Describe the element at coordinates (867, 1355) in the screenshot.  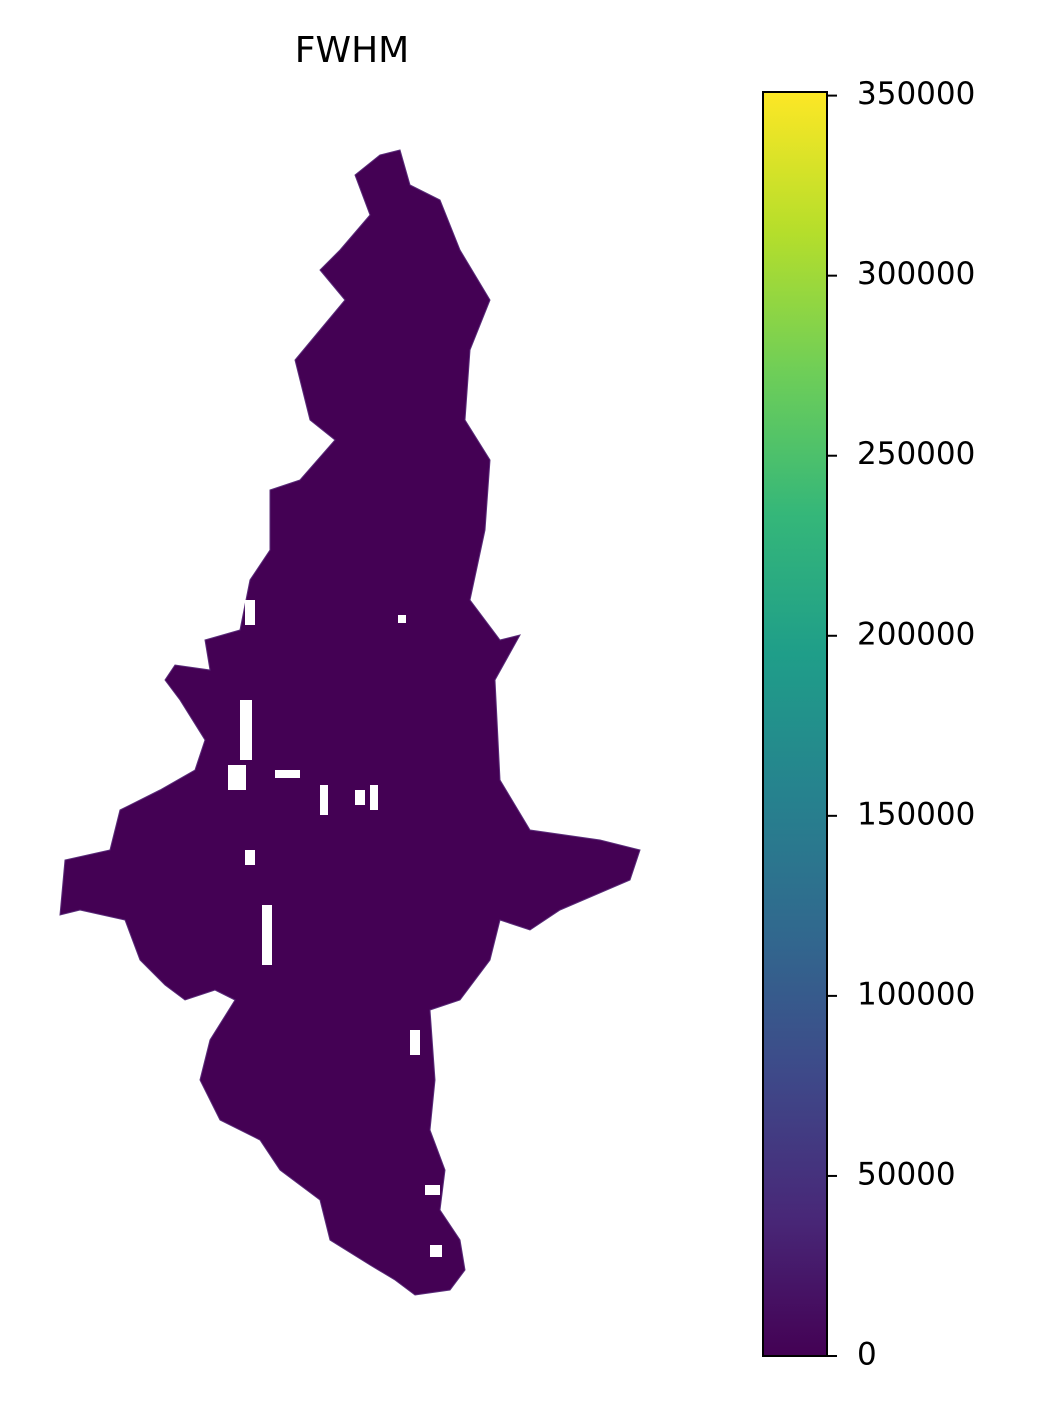
I see `colorbar-tick-label: 0` at that location.